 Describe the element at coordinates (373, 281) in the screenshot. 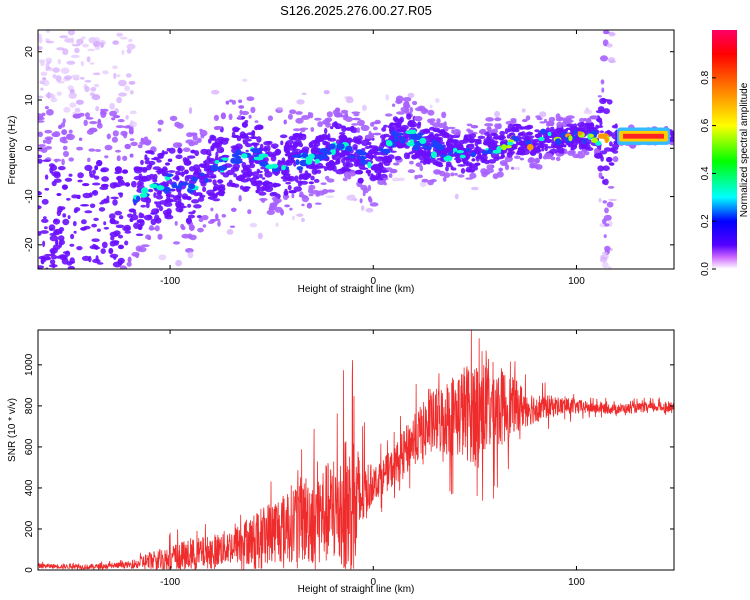

I see `spectrogram-x-tick-label: 0` at that location.